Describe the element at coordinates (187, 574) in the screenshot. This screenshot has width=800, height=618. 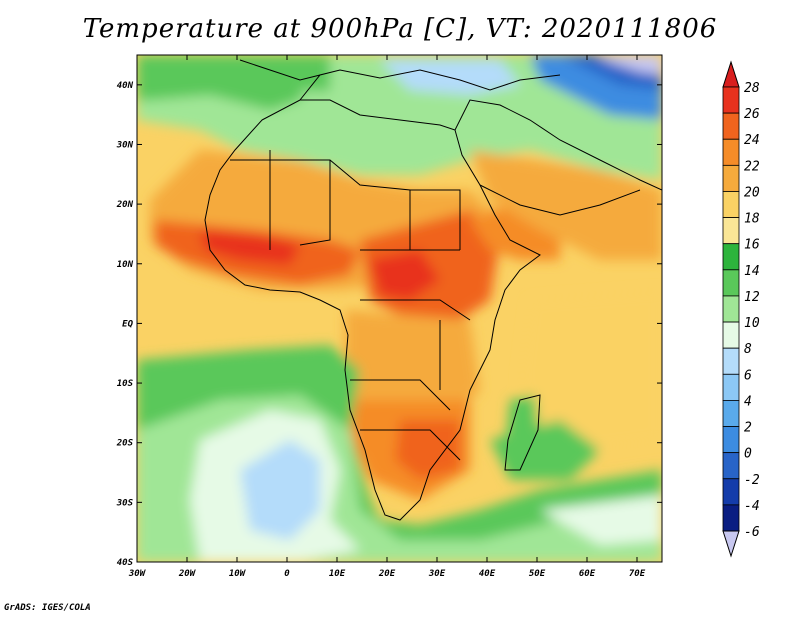
I see `lon-label: 20W` at that location.